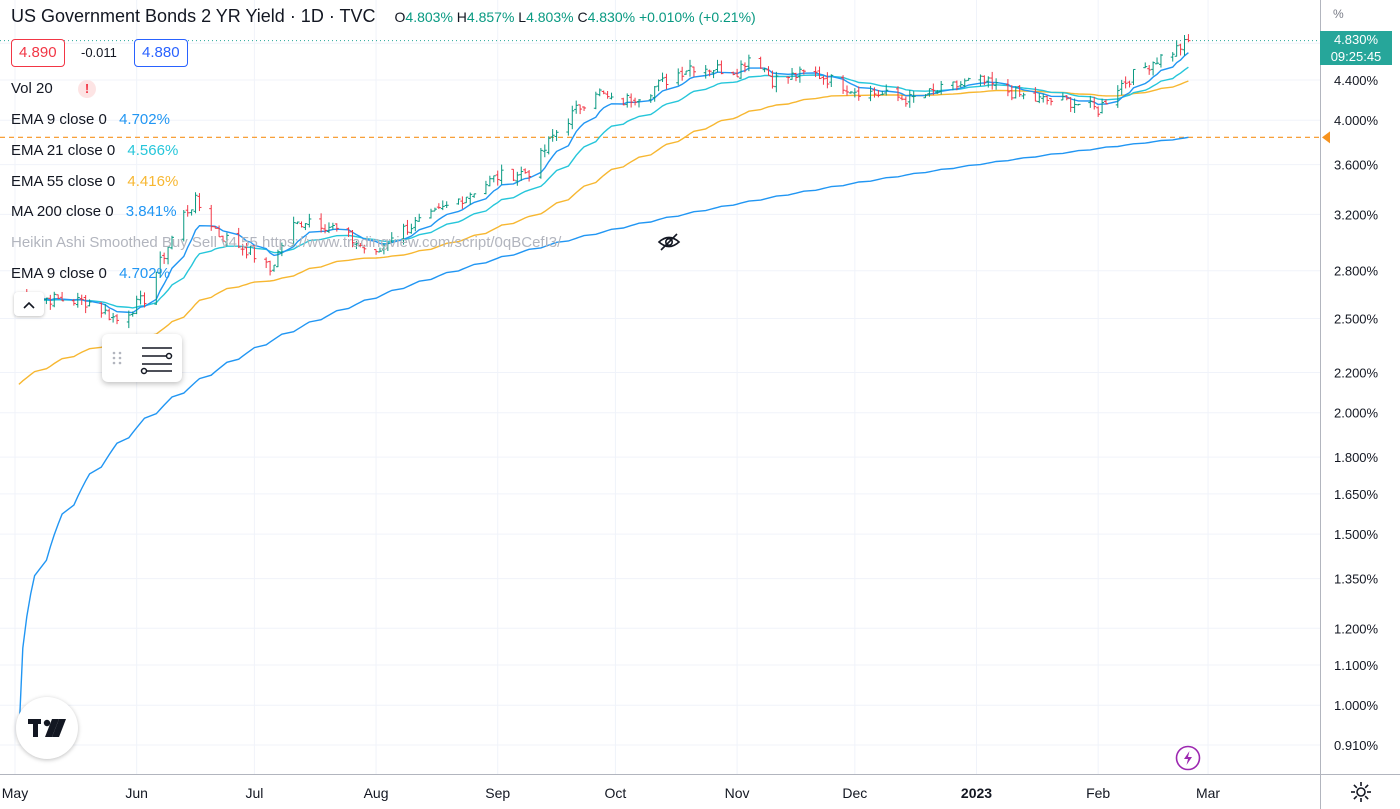  I want to click on sell-button: 4.890, so click(38, 53).